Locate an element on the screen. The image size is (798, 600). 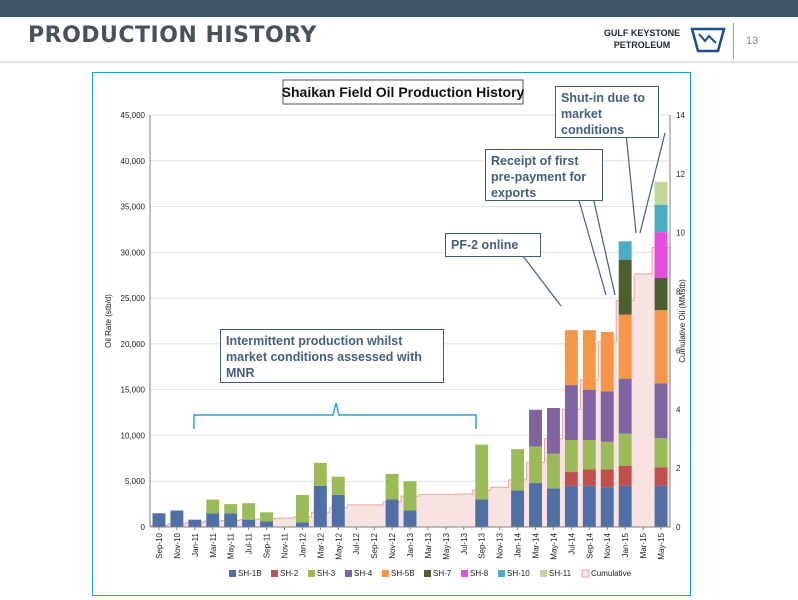
x-tick-label: Jan-11 is located at coordinates (195, 544).